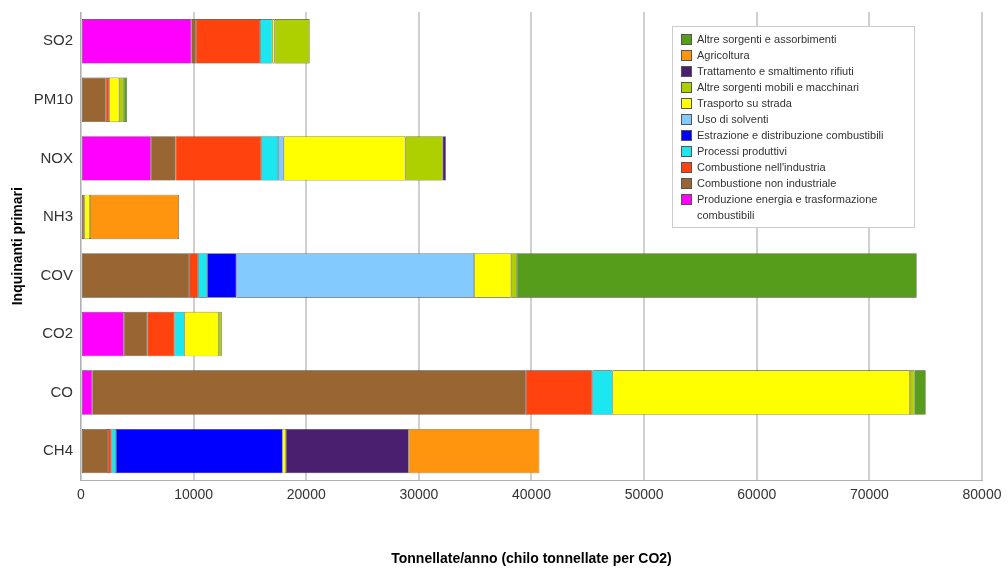 The width and height of the screenshot is (1008, 574). What do you see at coordinates (57, 216) in the screenshot?
I see `y-tick-label: NH3` at bounding box center [57, 216].